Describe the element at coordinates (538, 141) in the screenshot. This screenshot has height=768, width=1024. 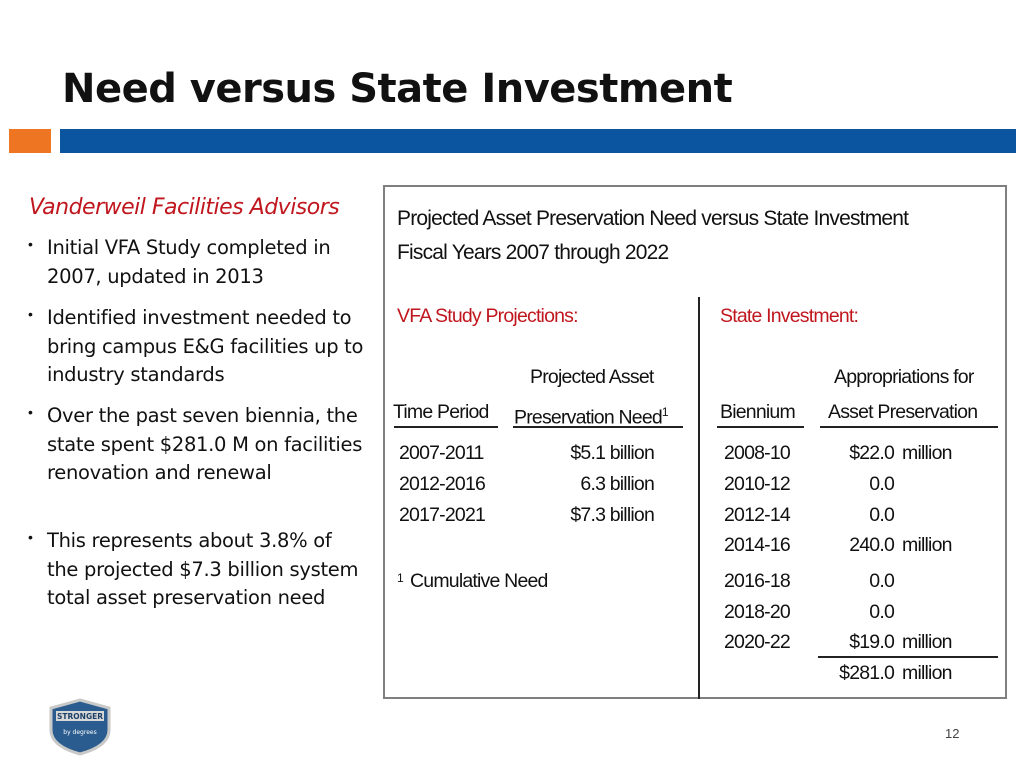
I see `blue-header-bar` at that location.